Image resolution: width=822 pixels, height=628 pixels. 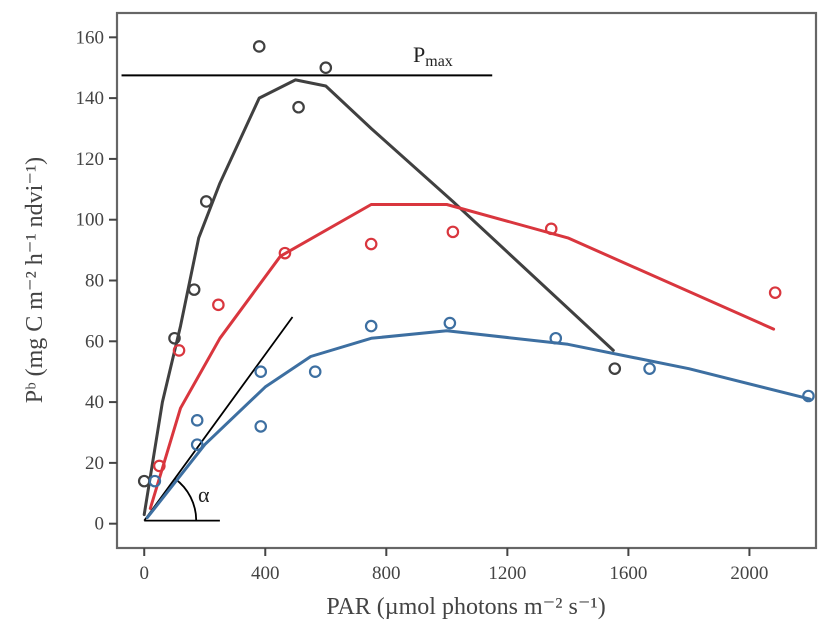 I want to click on y-tick-label: 40, so click(x=94, y=402).